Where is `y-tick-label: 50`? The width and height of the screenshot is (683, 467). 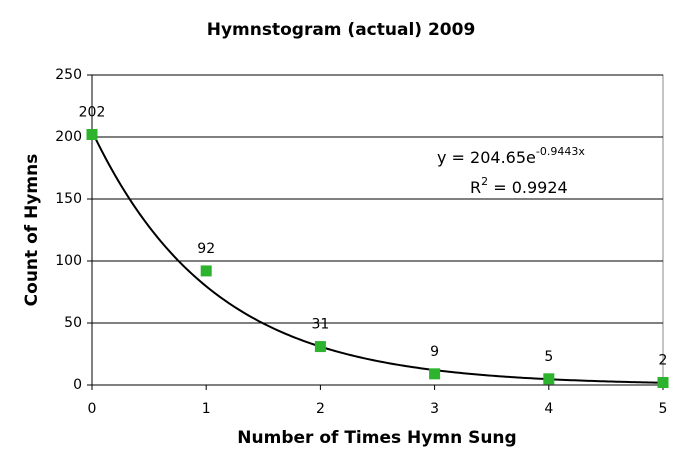
y-tick-label: 50 is located at coordinates (73, 323).